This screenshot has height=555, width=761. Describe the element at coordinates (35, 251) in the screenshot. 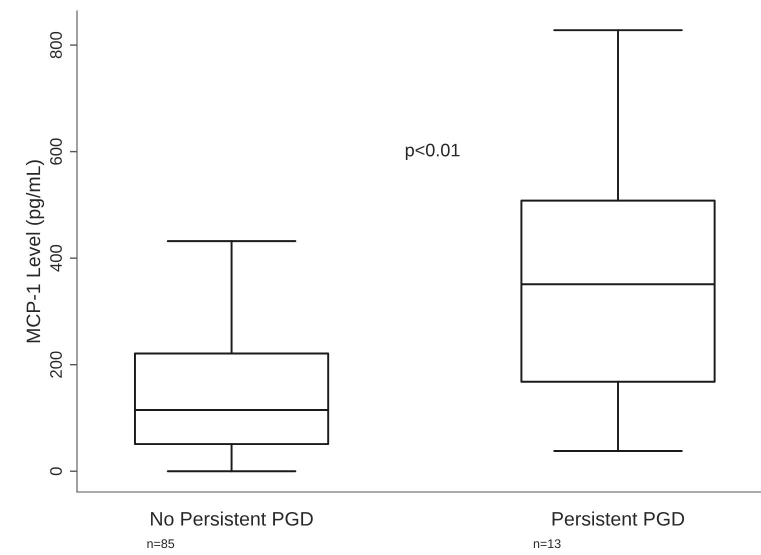

I see `y-axis-title: MCP-1 Level (pg/mL)` at that location.